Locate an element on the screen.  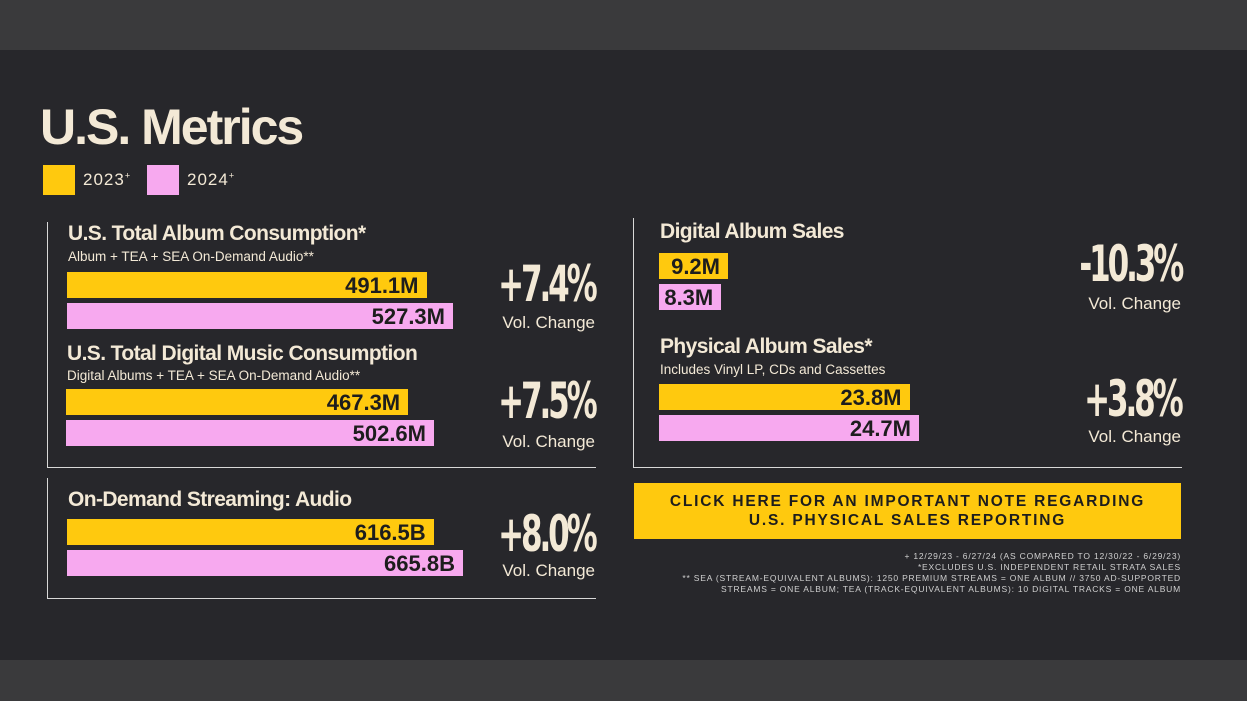
volume-change: -10.3% is located at coordinates (1131, 264).